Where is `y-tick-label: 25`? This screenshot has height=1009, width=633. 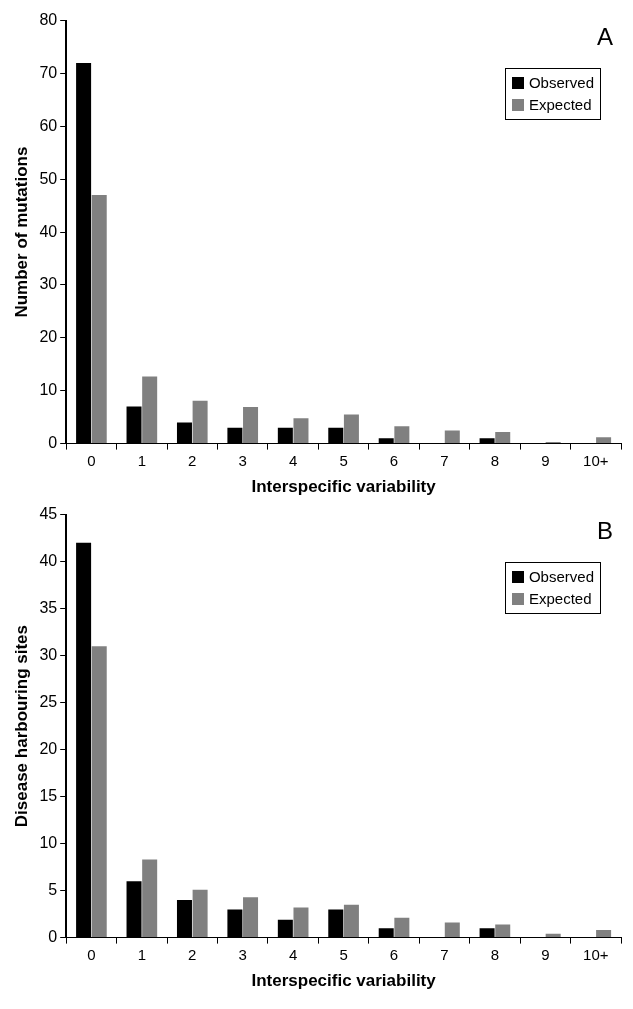
y-tick-label: 25 is located at coordinates (48, 702).